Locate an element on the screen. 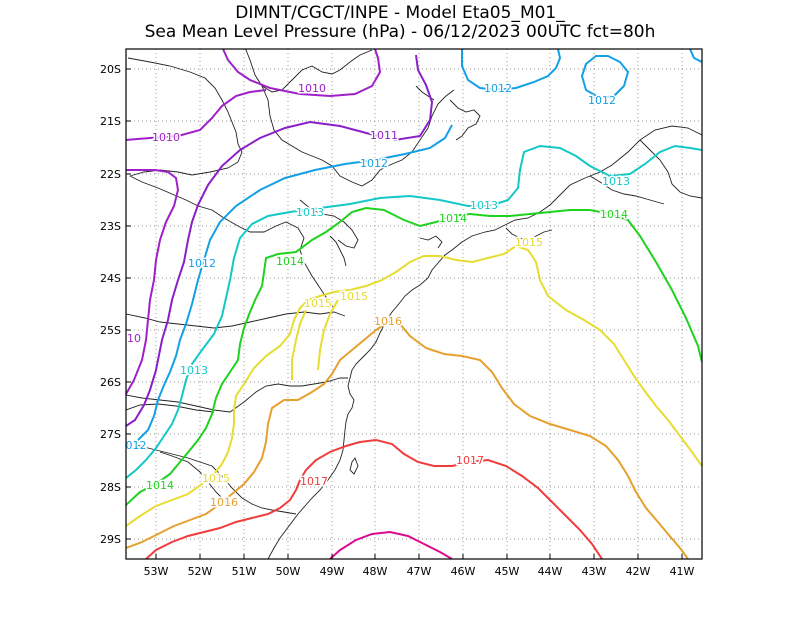  lat-label: 23S is located at coordinates (110, 226).